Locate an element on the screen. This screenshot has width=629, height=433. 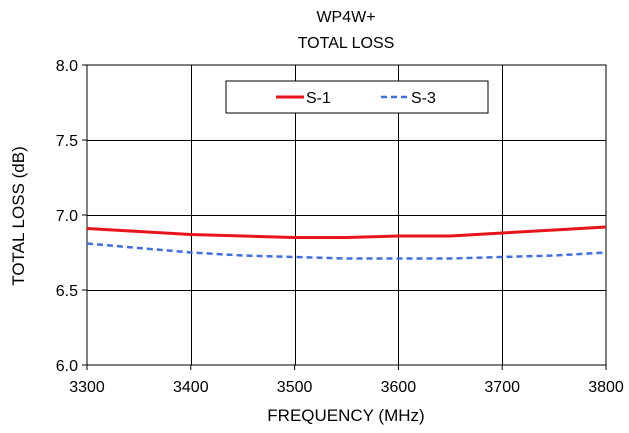
y-tick-label: 7.0 is located at coordinates (67, 216).